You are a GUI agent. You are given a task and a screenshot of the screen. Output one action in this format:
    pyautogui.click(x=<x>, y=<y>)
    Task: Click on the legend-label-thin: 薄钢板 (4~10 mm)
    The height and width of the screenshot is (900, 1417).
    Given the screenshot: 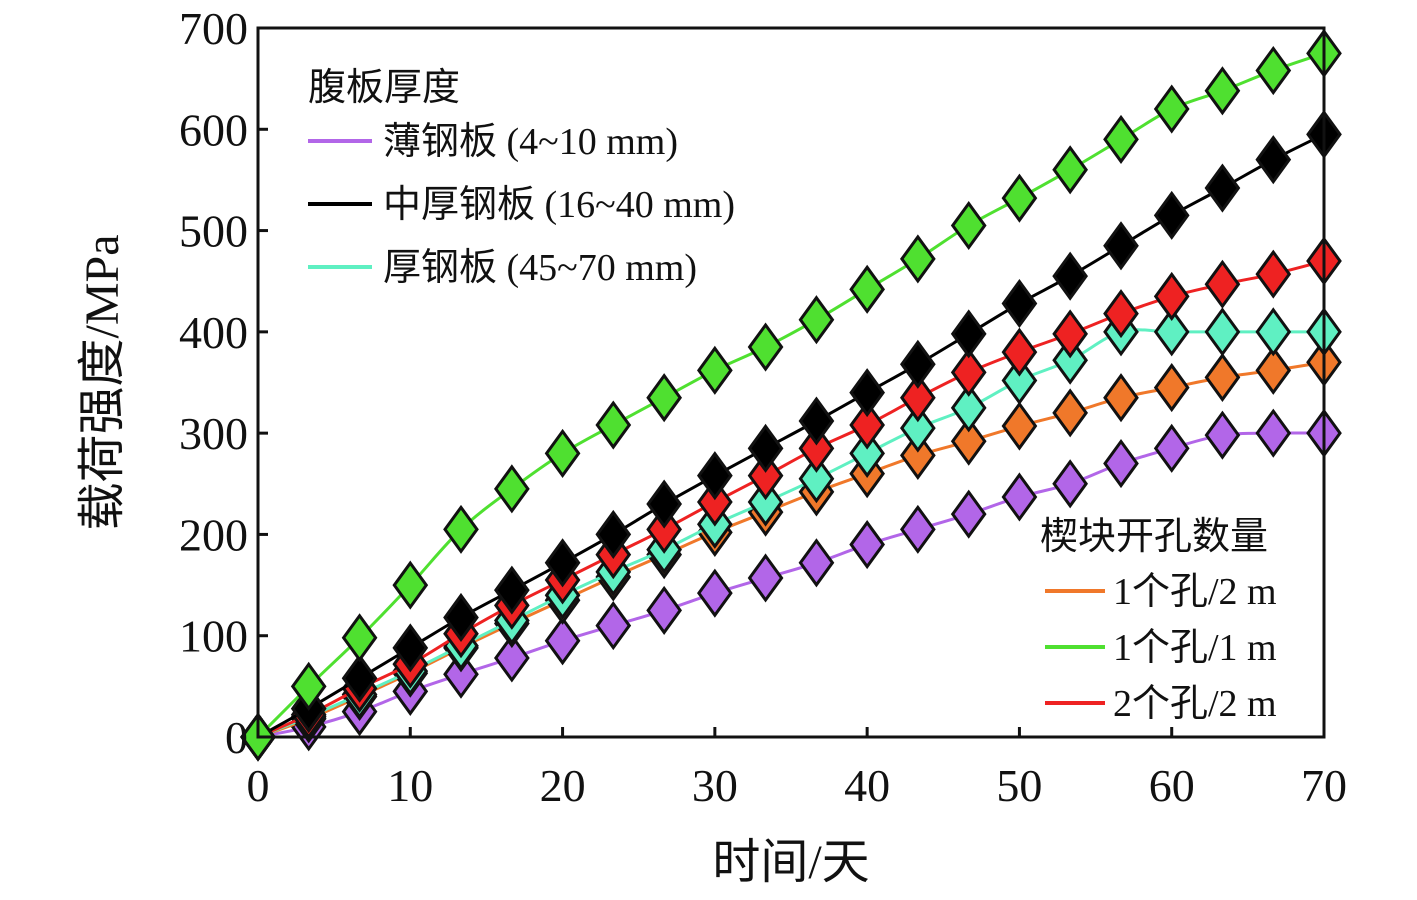 What is the action you would take?
    pyautogui.click(x=530, y=142)
    